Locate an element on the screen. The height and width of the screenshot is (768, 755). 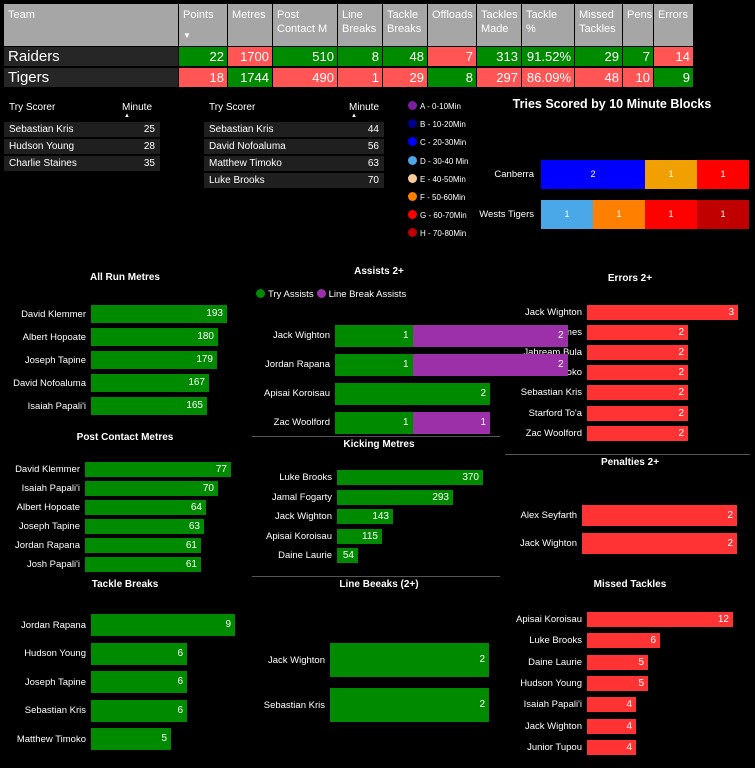
bar: 179 is located at coordinates (154, 360).